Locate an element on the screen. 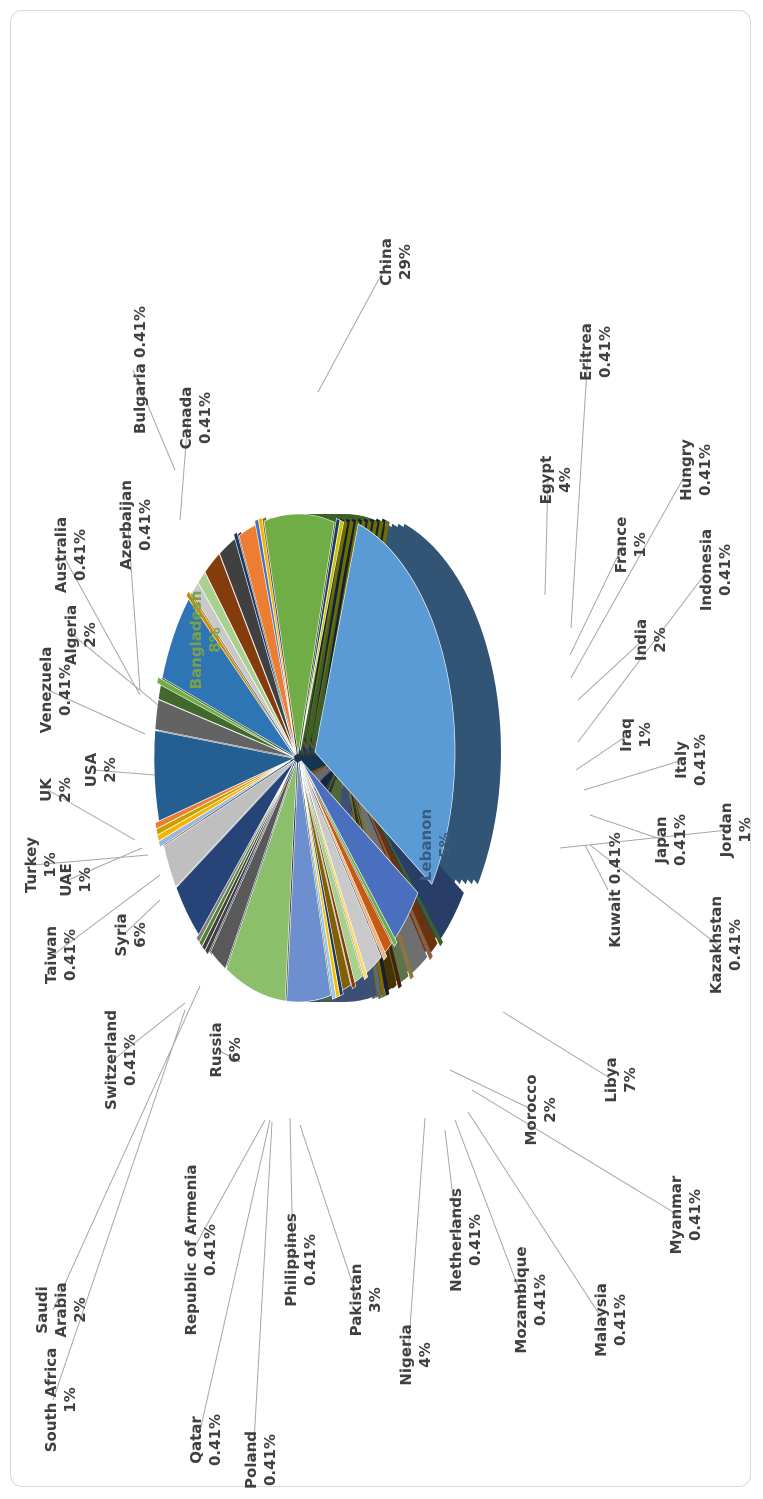  slice-bangladesh is located at coordinates (299, 634).